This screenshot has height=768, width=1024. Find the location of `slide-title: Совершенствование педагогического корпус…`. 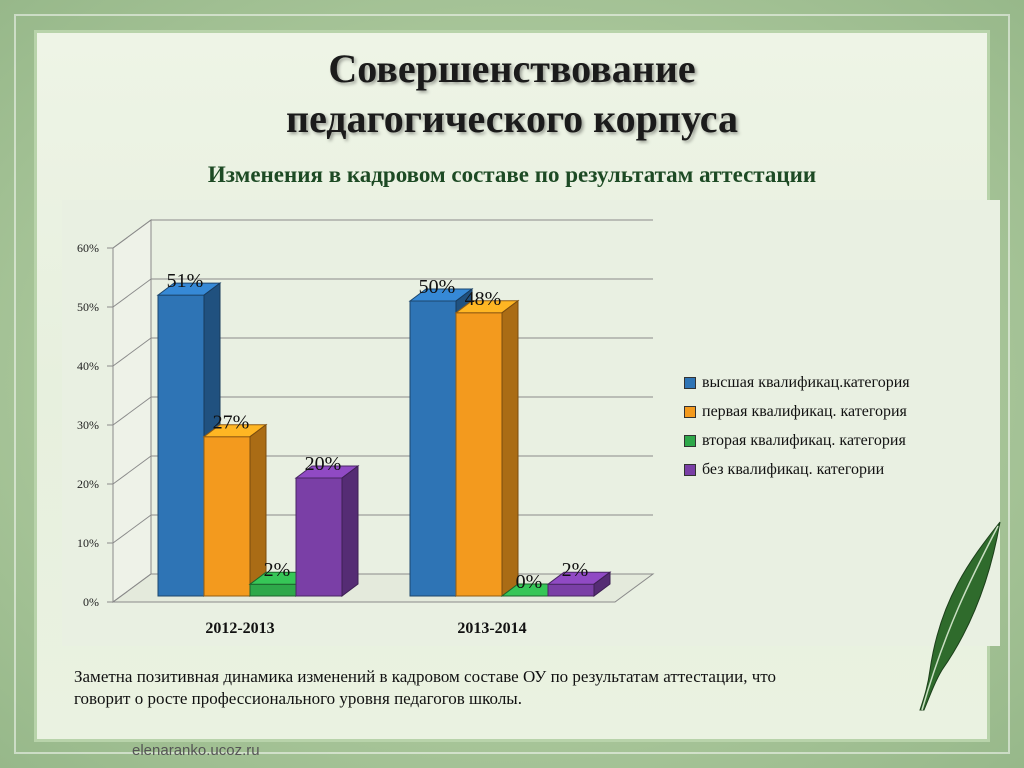

slide-title: Совершенствование педагогического корпус… is located at coordinates (512, 94).